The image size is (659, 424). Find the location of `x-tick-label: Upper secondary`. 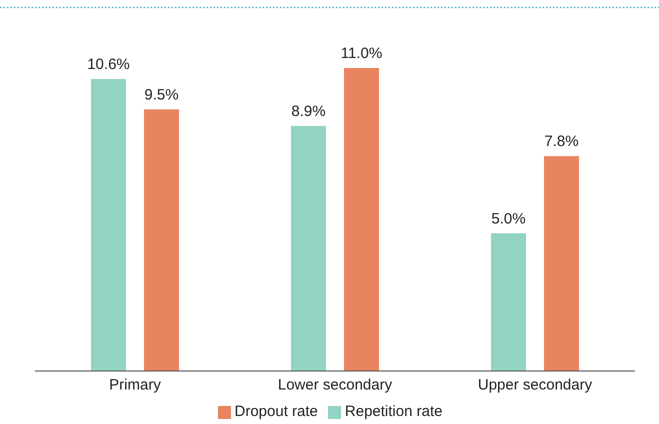

x-tick-label: Upper secondary is located at coordinates (535, 385).